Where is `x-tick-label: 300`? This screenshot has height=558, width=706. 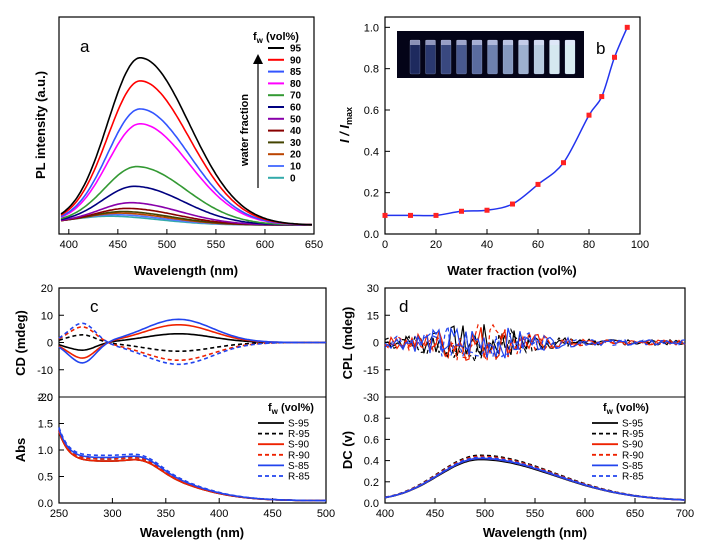 x-tick-label: 300 is located at coordinates (112, 514).